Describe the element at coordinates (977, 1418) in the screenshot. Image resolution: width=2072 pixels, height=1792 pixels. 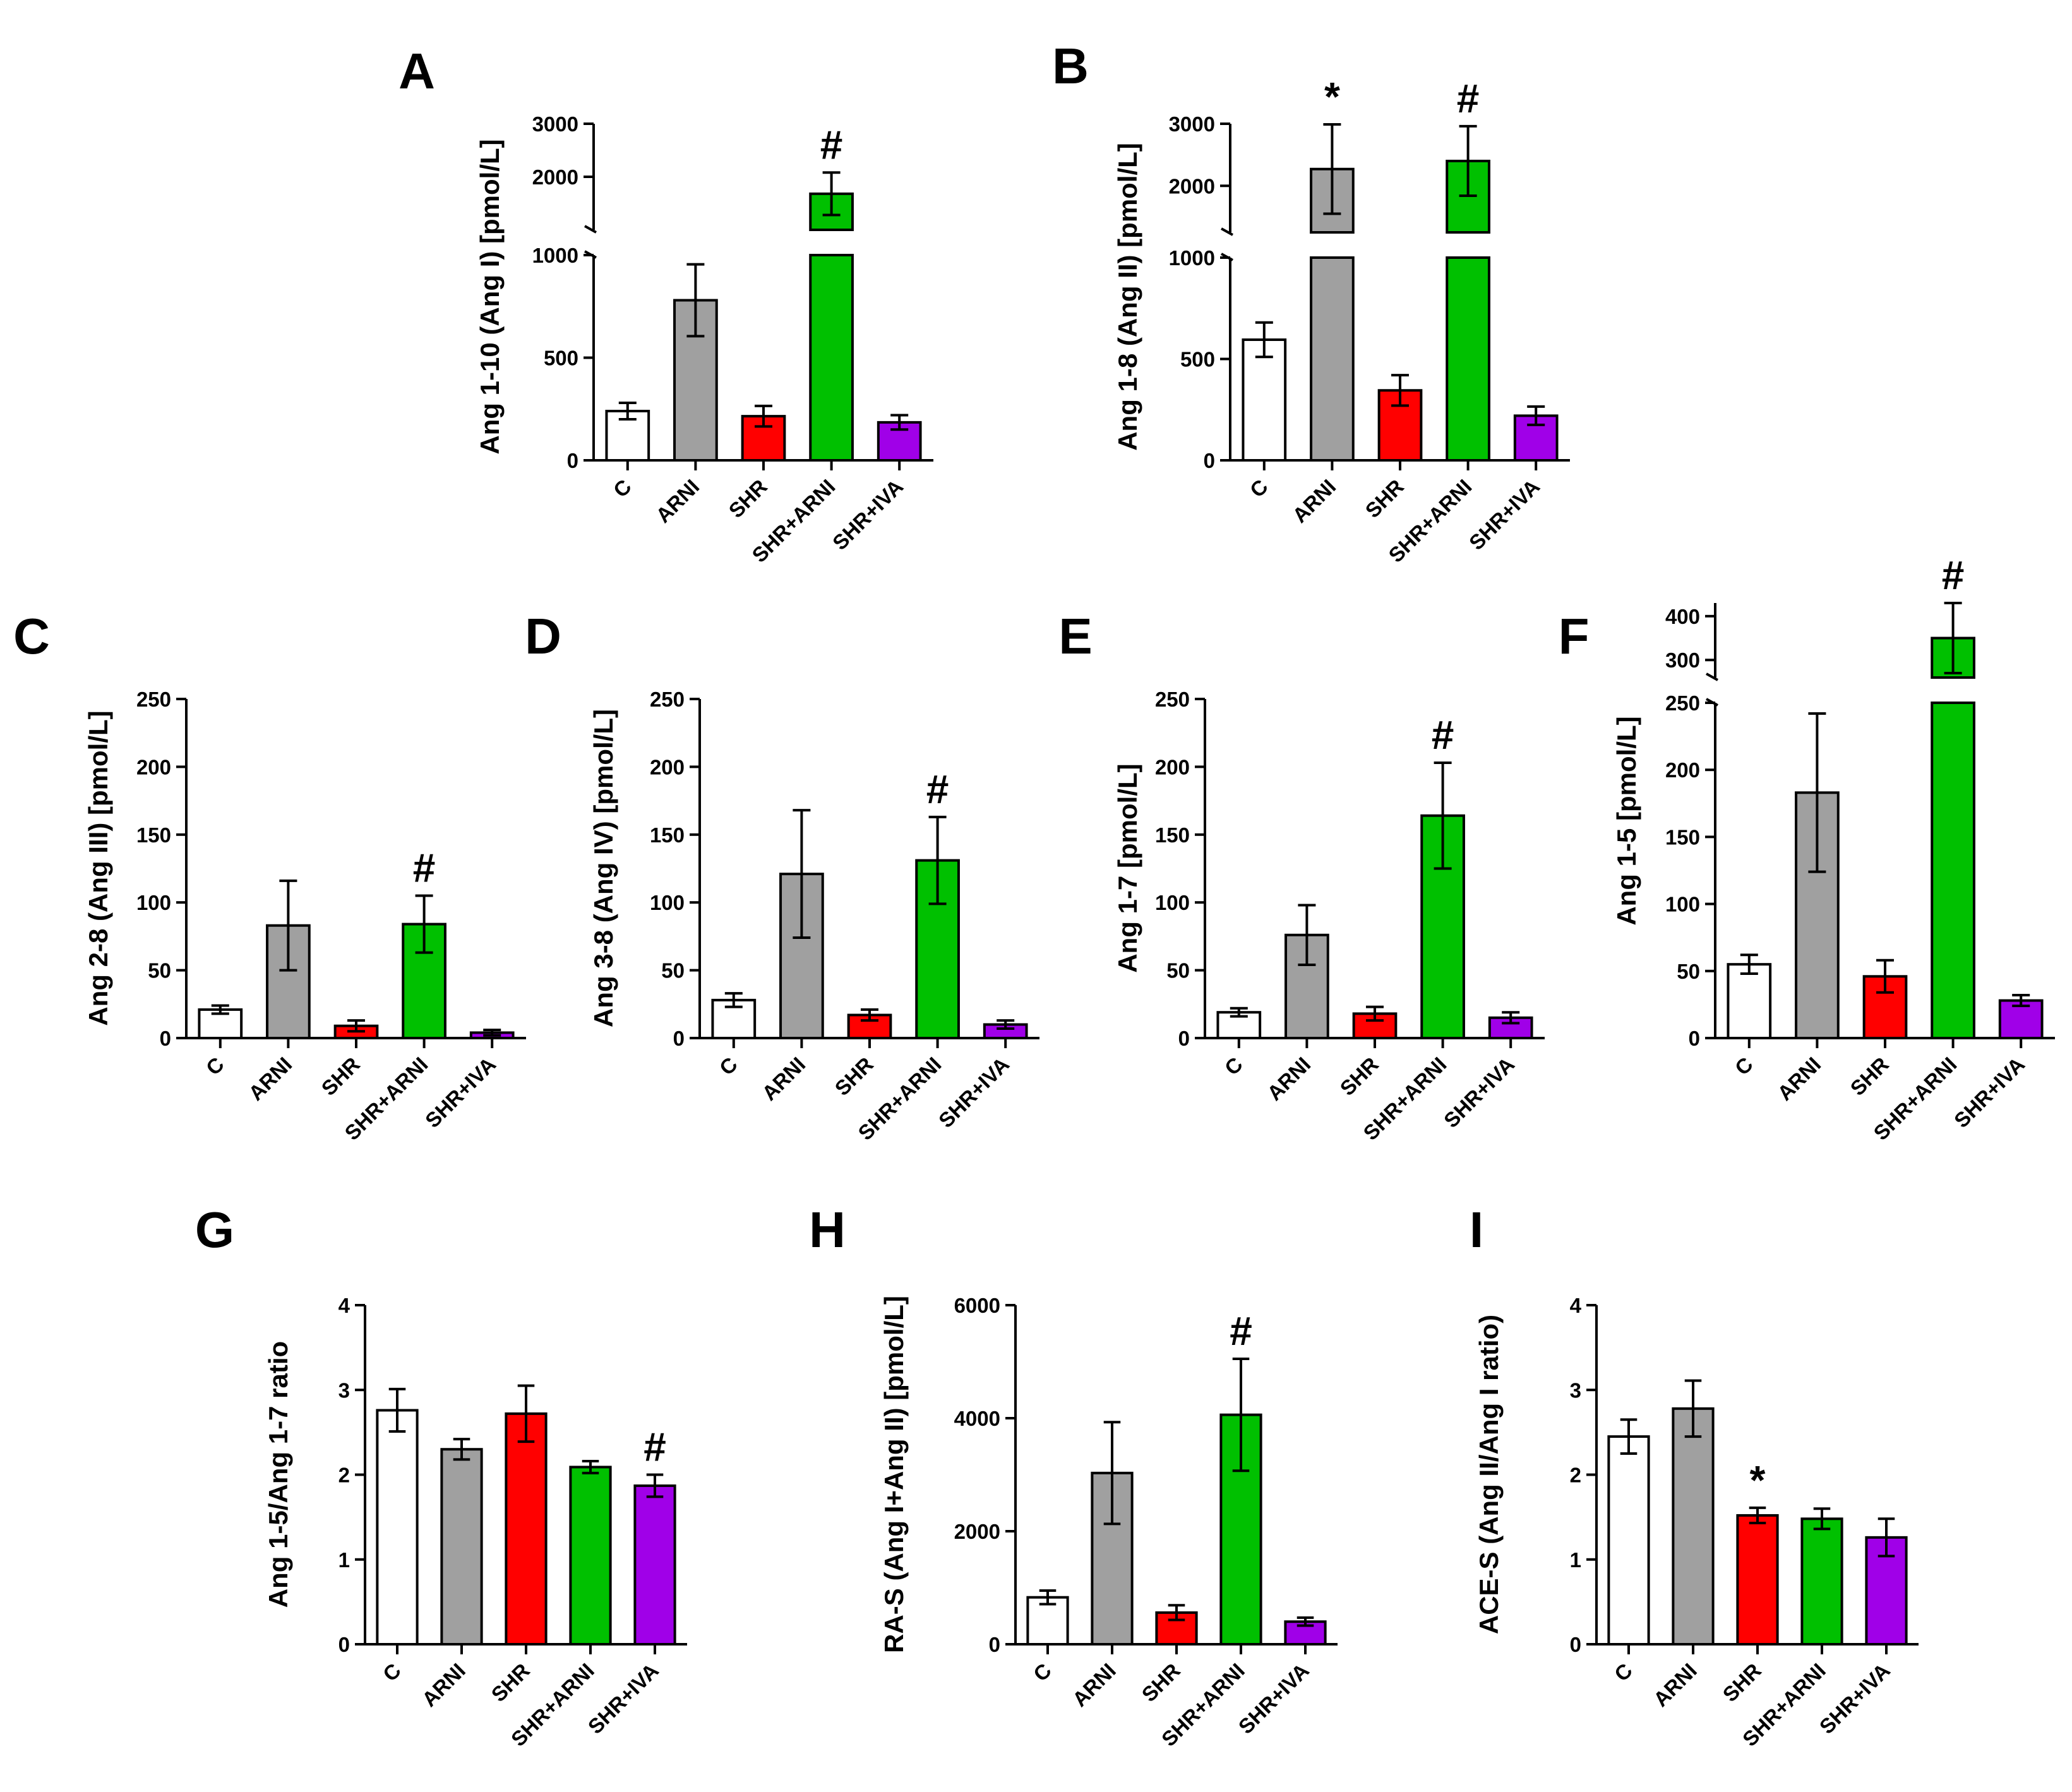
I see `y-tick-label: 4000` at that location.